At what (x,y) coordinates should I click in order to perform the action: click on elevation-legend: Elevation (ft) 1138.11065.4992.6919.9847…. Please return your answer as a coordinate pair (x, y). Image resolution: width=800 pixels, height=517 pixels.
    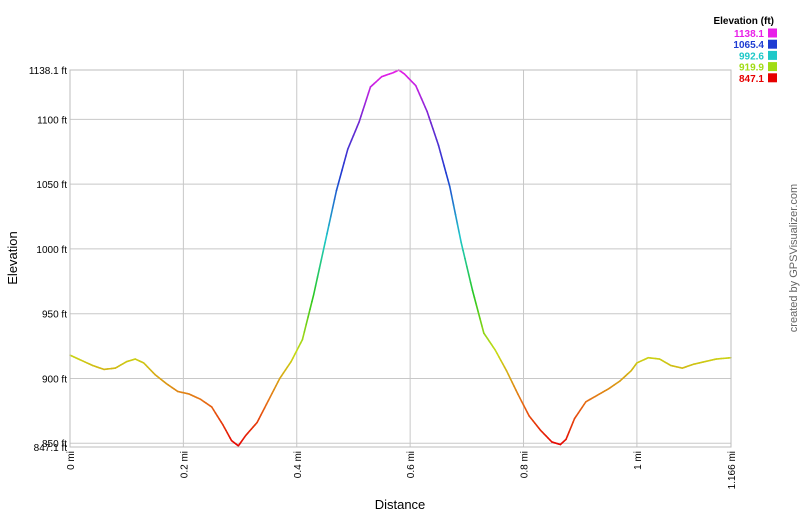
    Looking at the image, I should click on (745, 50).